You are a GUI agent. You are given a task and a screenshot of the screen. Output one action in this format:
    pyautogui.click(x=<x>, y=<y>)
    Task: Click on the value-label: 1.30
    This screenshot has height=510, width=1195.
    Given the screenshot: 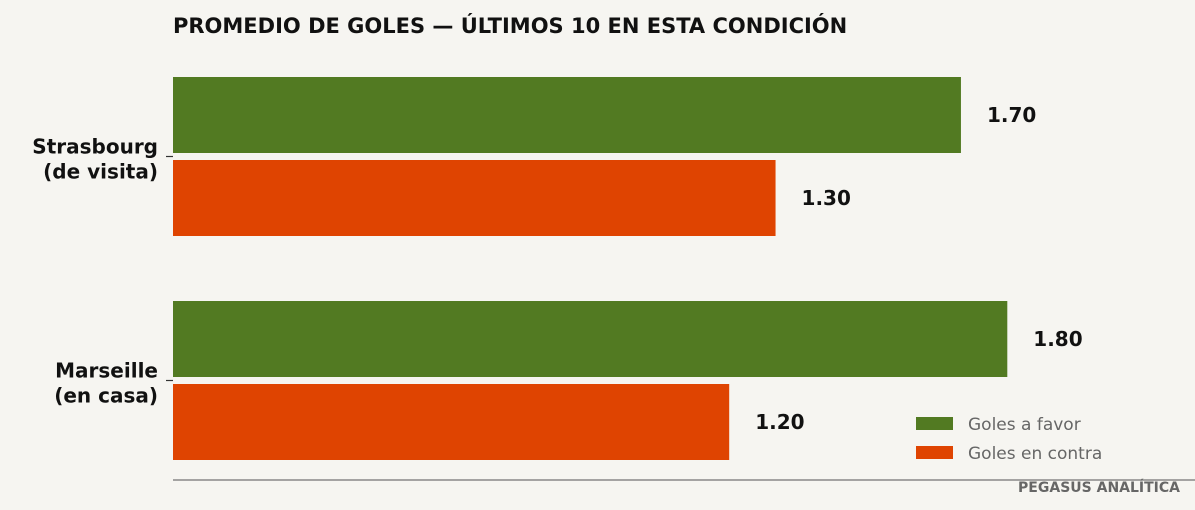 What is the action you would take?
    pyautogui.click(x=826, y=198)
    